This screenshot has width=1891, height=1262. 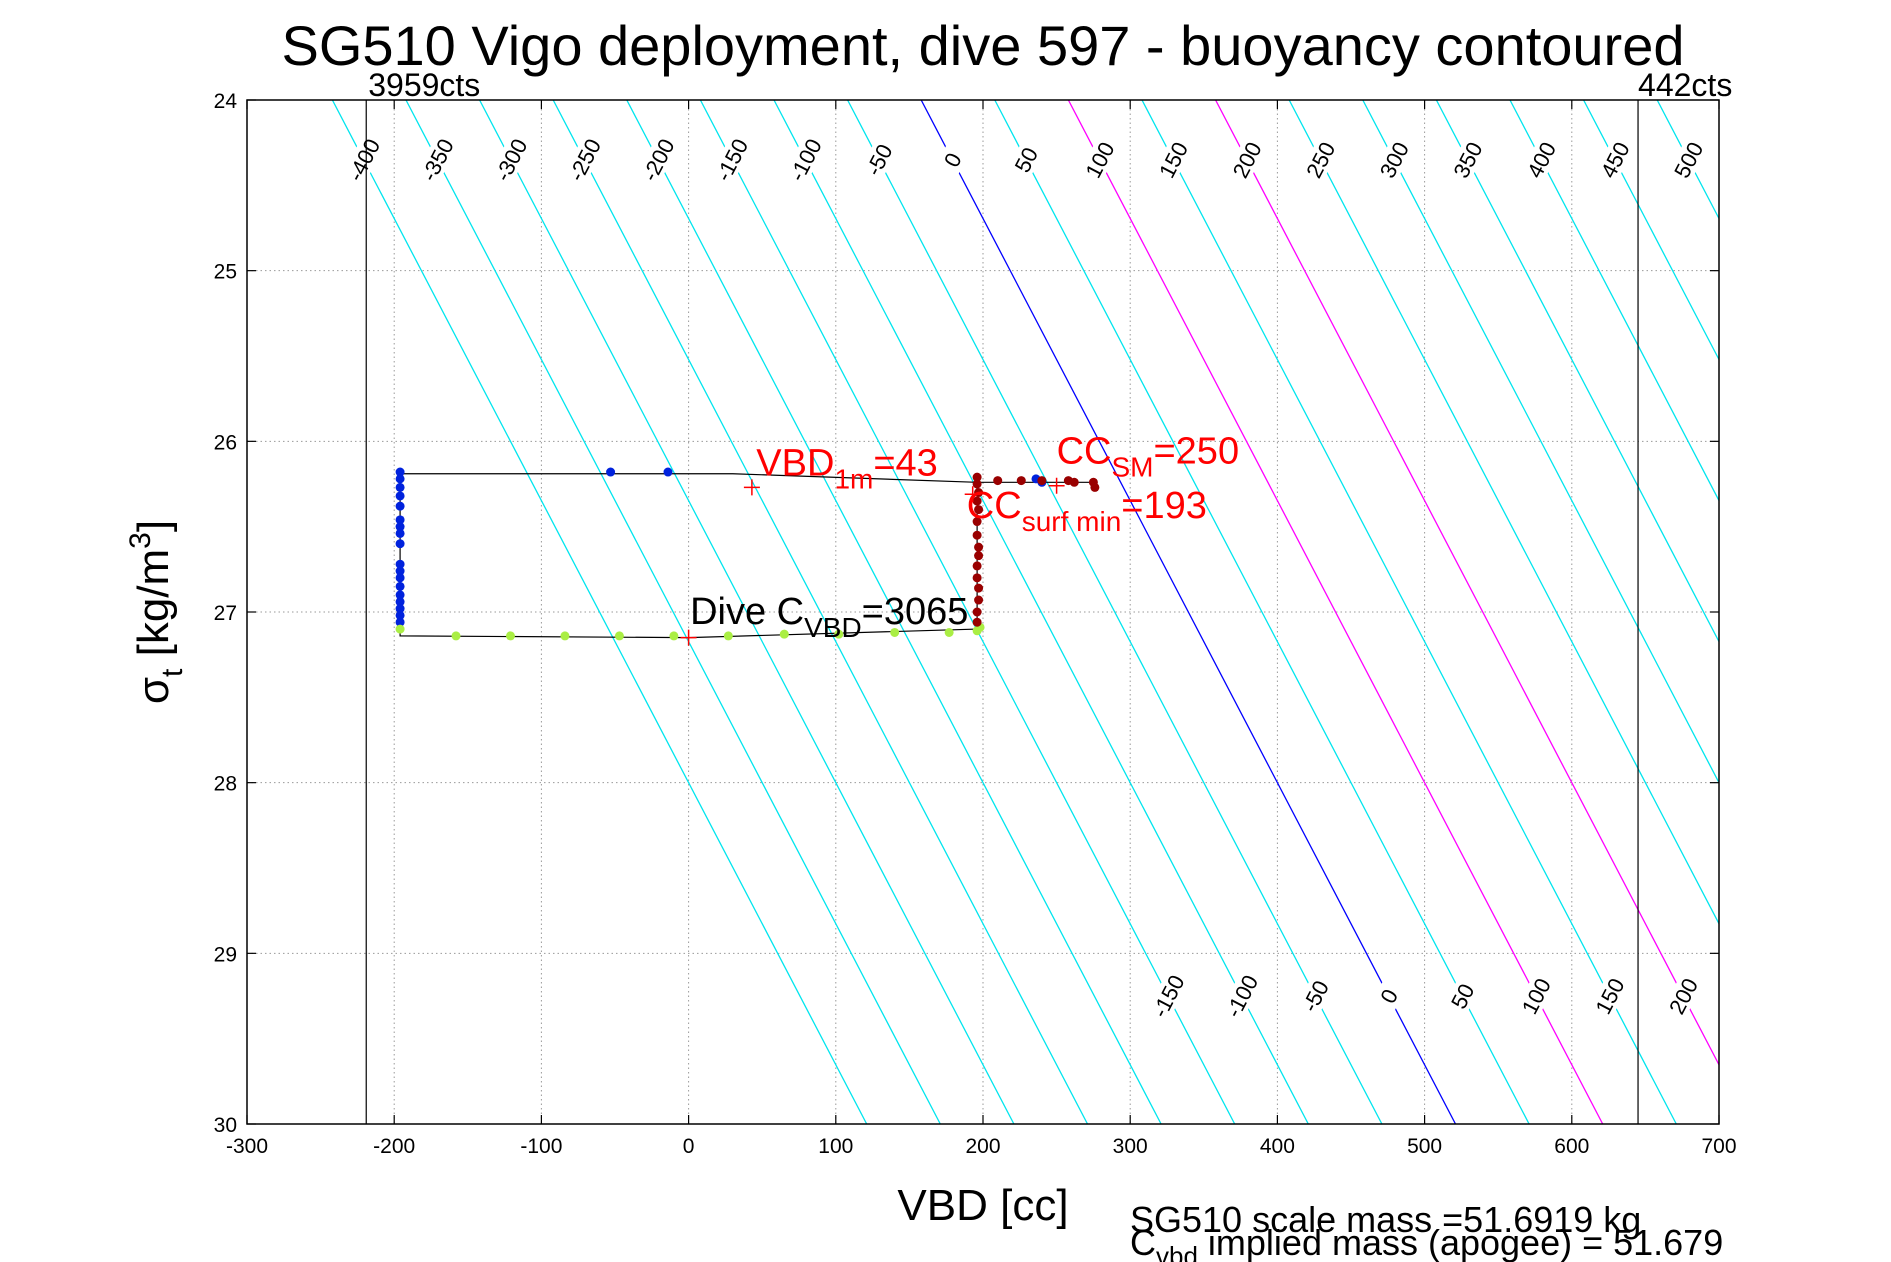 I want to click on x-tick-label: 700, so click(x=1718, y=1146).